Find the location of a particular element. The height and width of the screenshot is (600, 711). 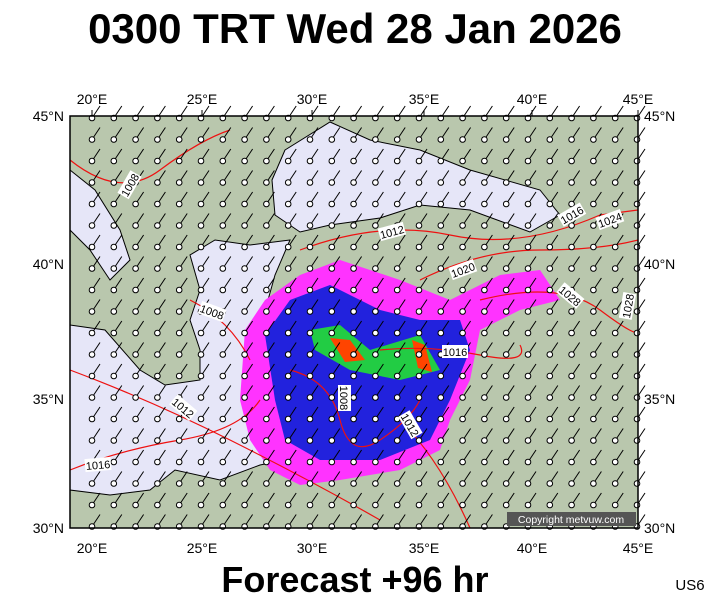

isobar-label: 1008 is located at coordinates (343, 398).